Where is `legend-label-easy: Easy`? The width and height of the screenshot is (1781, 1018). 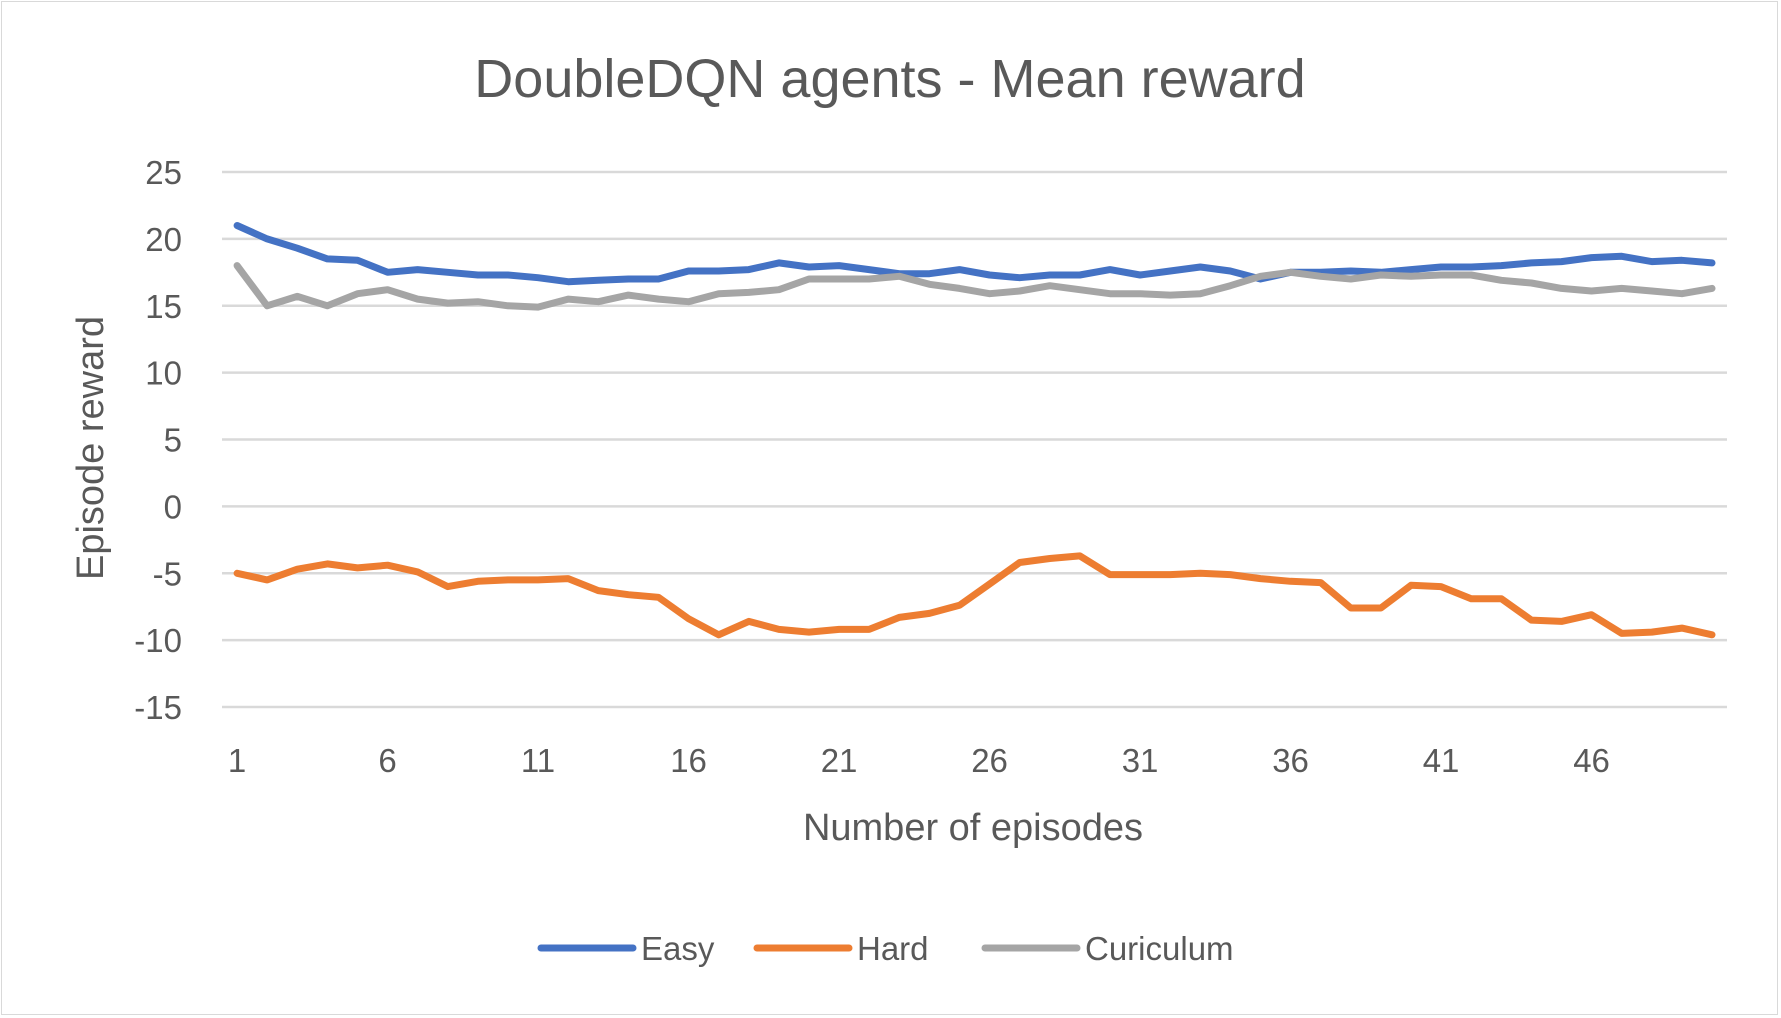 legend-label-easy: Easy is located at coordinates (678, 948).